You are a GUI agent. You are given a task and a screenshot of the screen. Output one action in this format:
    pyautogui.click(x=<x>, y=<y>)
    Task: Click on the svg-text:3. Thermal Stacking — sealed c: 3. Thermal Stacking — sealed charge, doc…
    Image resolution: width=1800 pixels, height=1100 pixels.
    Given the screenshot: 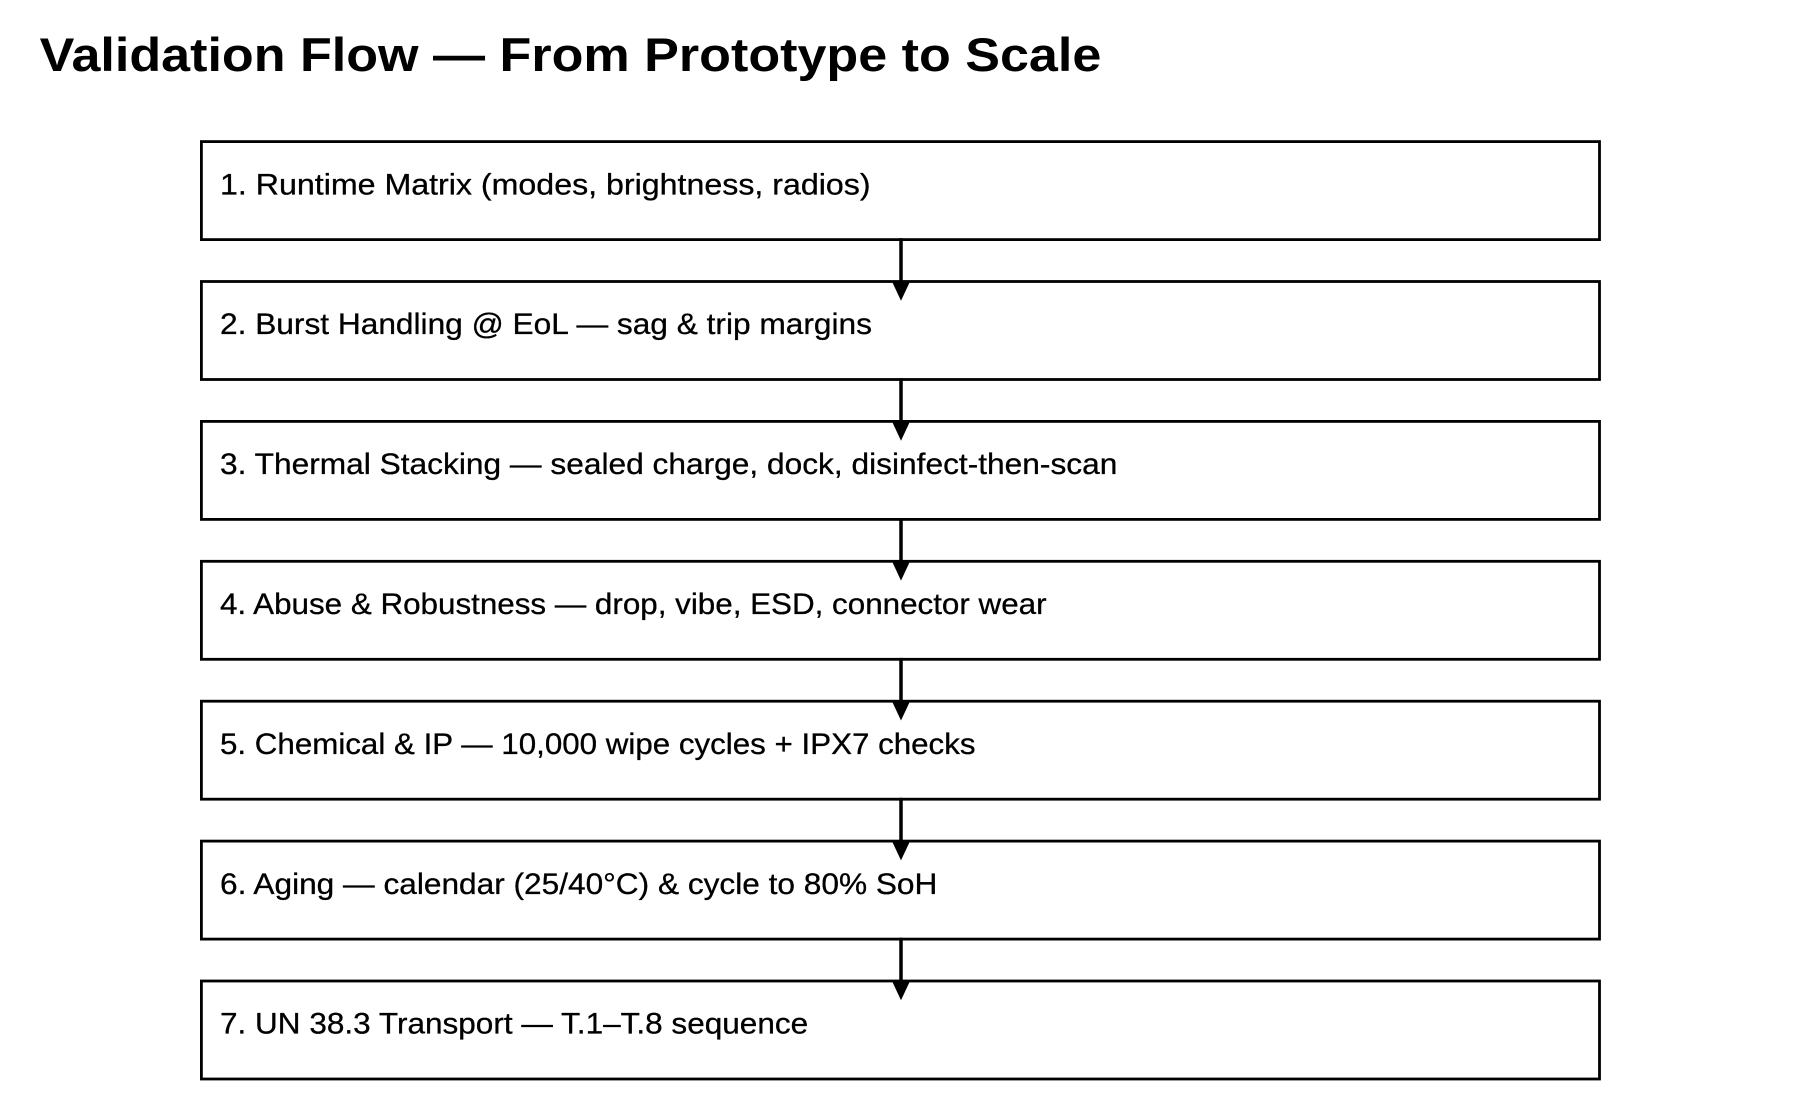 What is the action you would take?
    pyautogui.click(x=668, y=464)
    